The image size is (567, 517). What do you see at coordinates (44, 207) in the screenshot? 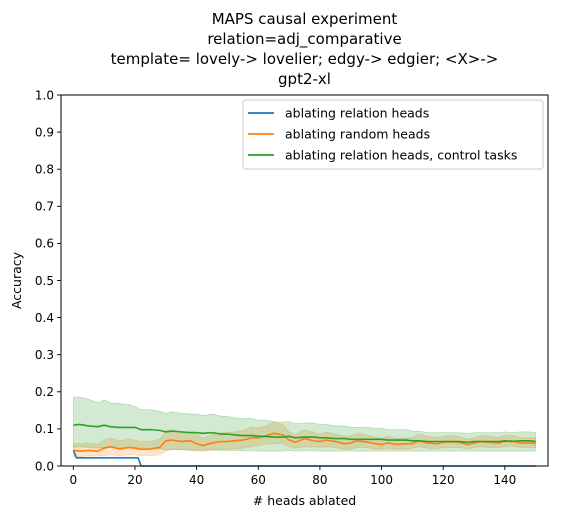
I see `y-tick-label: 0.7` at bounding box center [44, 207].